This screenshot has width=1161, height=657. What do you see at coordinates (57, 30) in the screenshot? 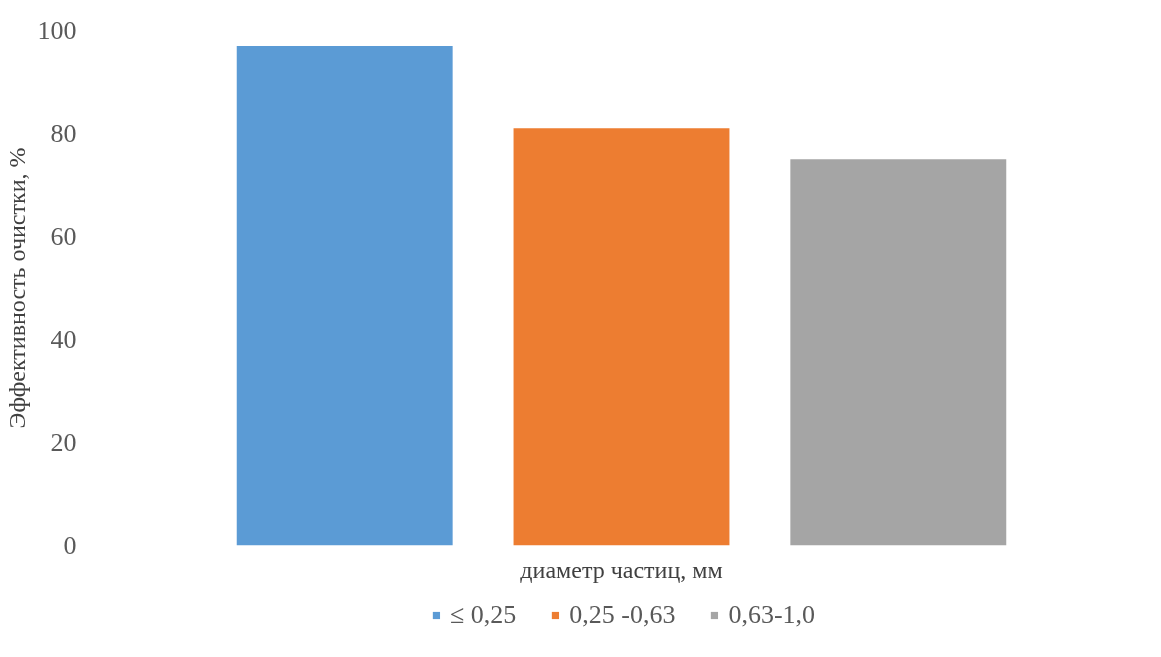
I see `y-tick-label: 100` at bounding box center [57, 30].